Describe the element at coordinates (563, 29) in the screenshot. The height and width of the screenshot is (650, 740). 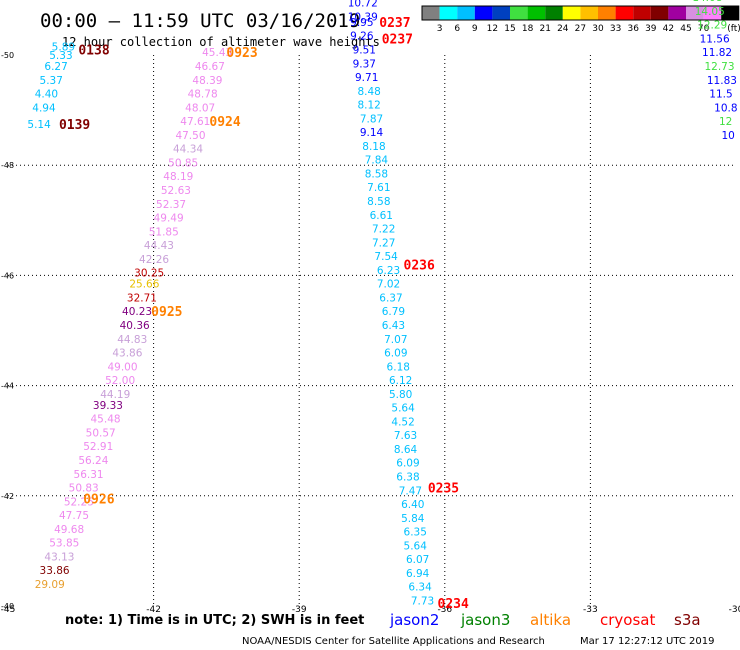
I see `scale-tick-label: 24` at that location.